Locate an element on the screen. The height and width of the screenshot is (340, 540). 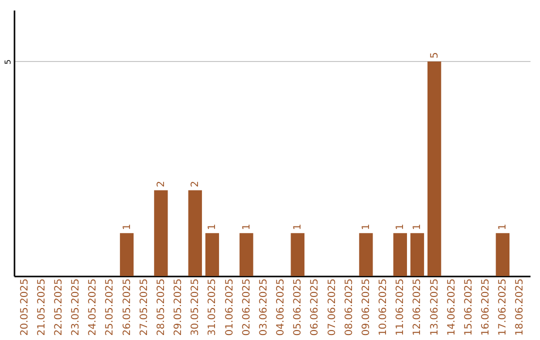
x-tick-label: 11.06.2025 is located at coordinates (400, 307).